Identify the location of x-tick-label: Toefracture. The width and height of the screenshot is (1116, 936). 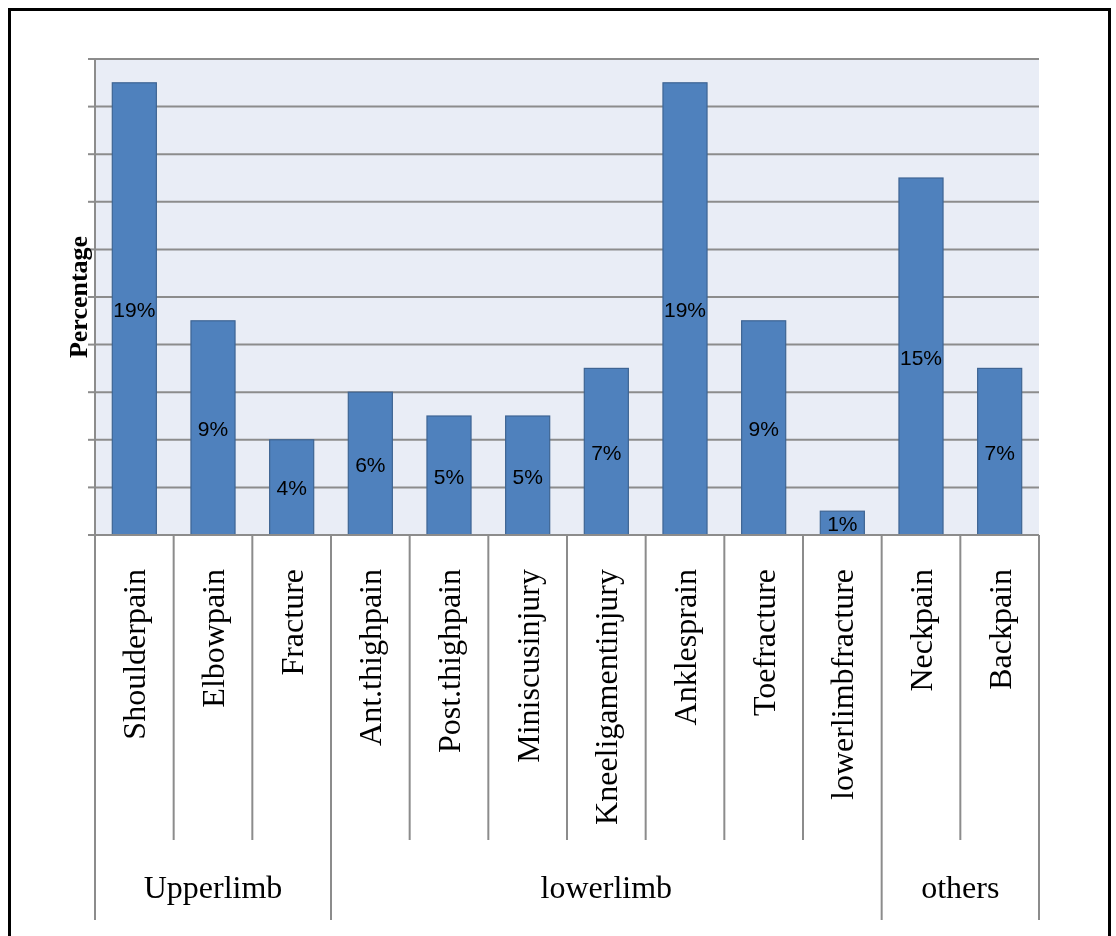
(763, 642).